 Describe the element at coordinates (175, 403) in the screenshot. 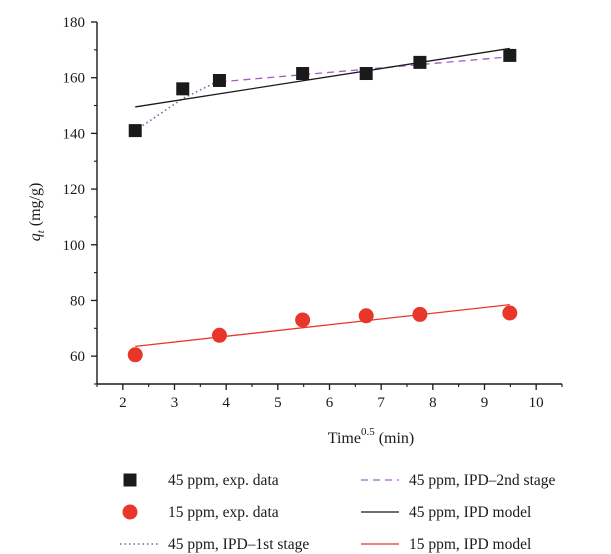

I see `x-tick-label: 3` at that location.